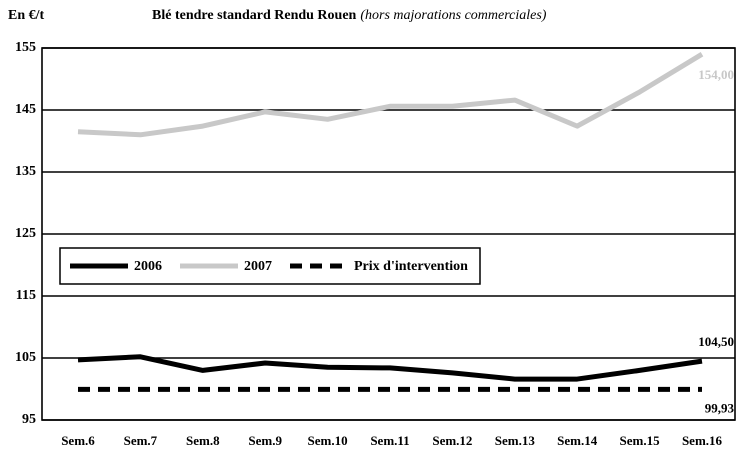  Describe the element at coordinates (716, 341) in the screenshot. I see `value-label: 104,50` at that location.